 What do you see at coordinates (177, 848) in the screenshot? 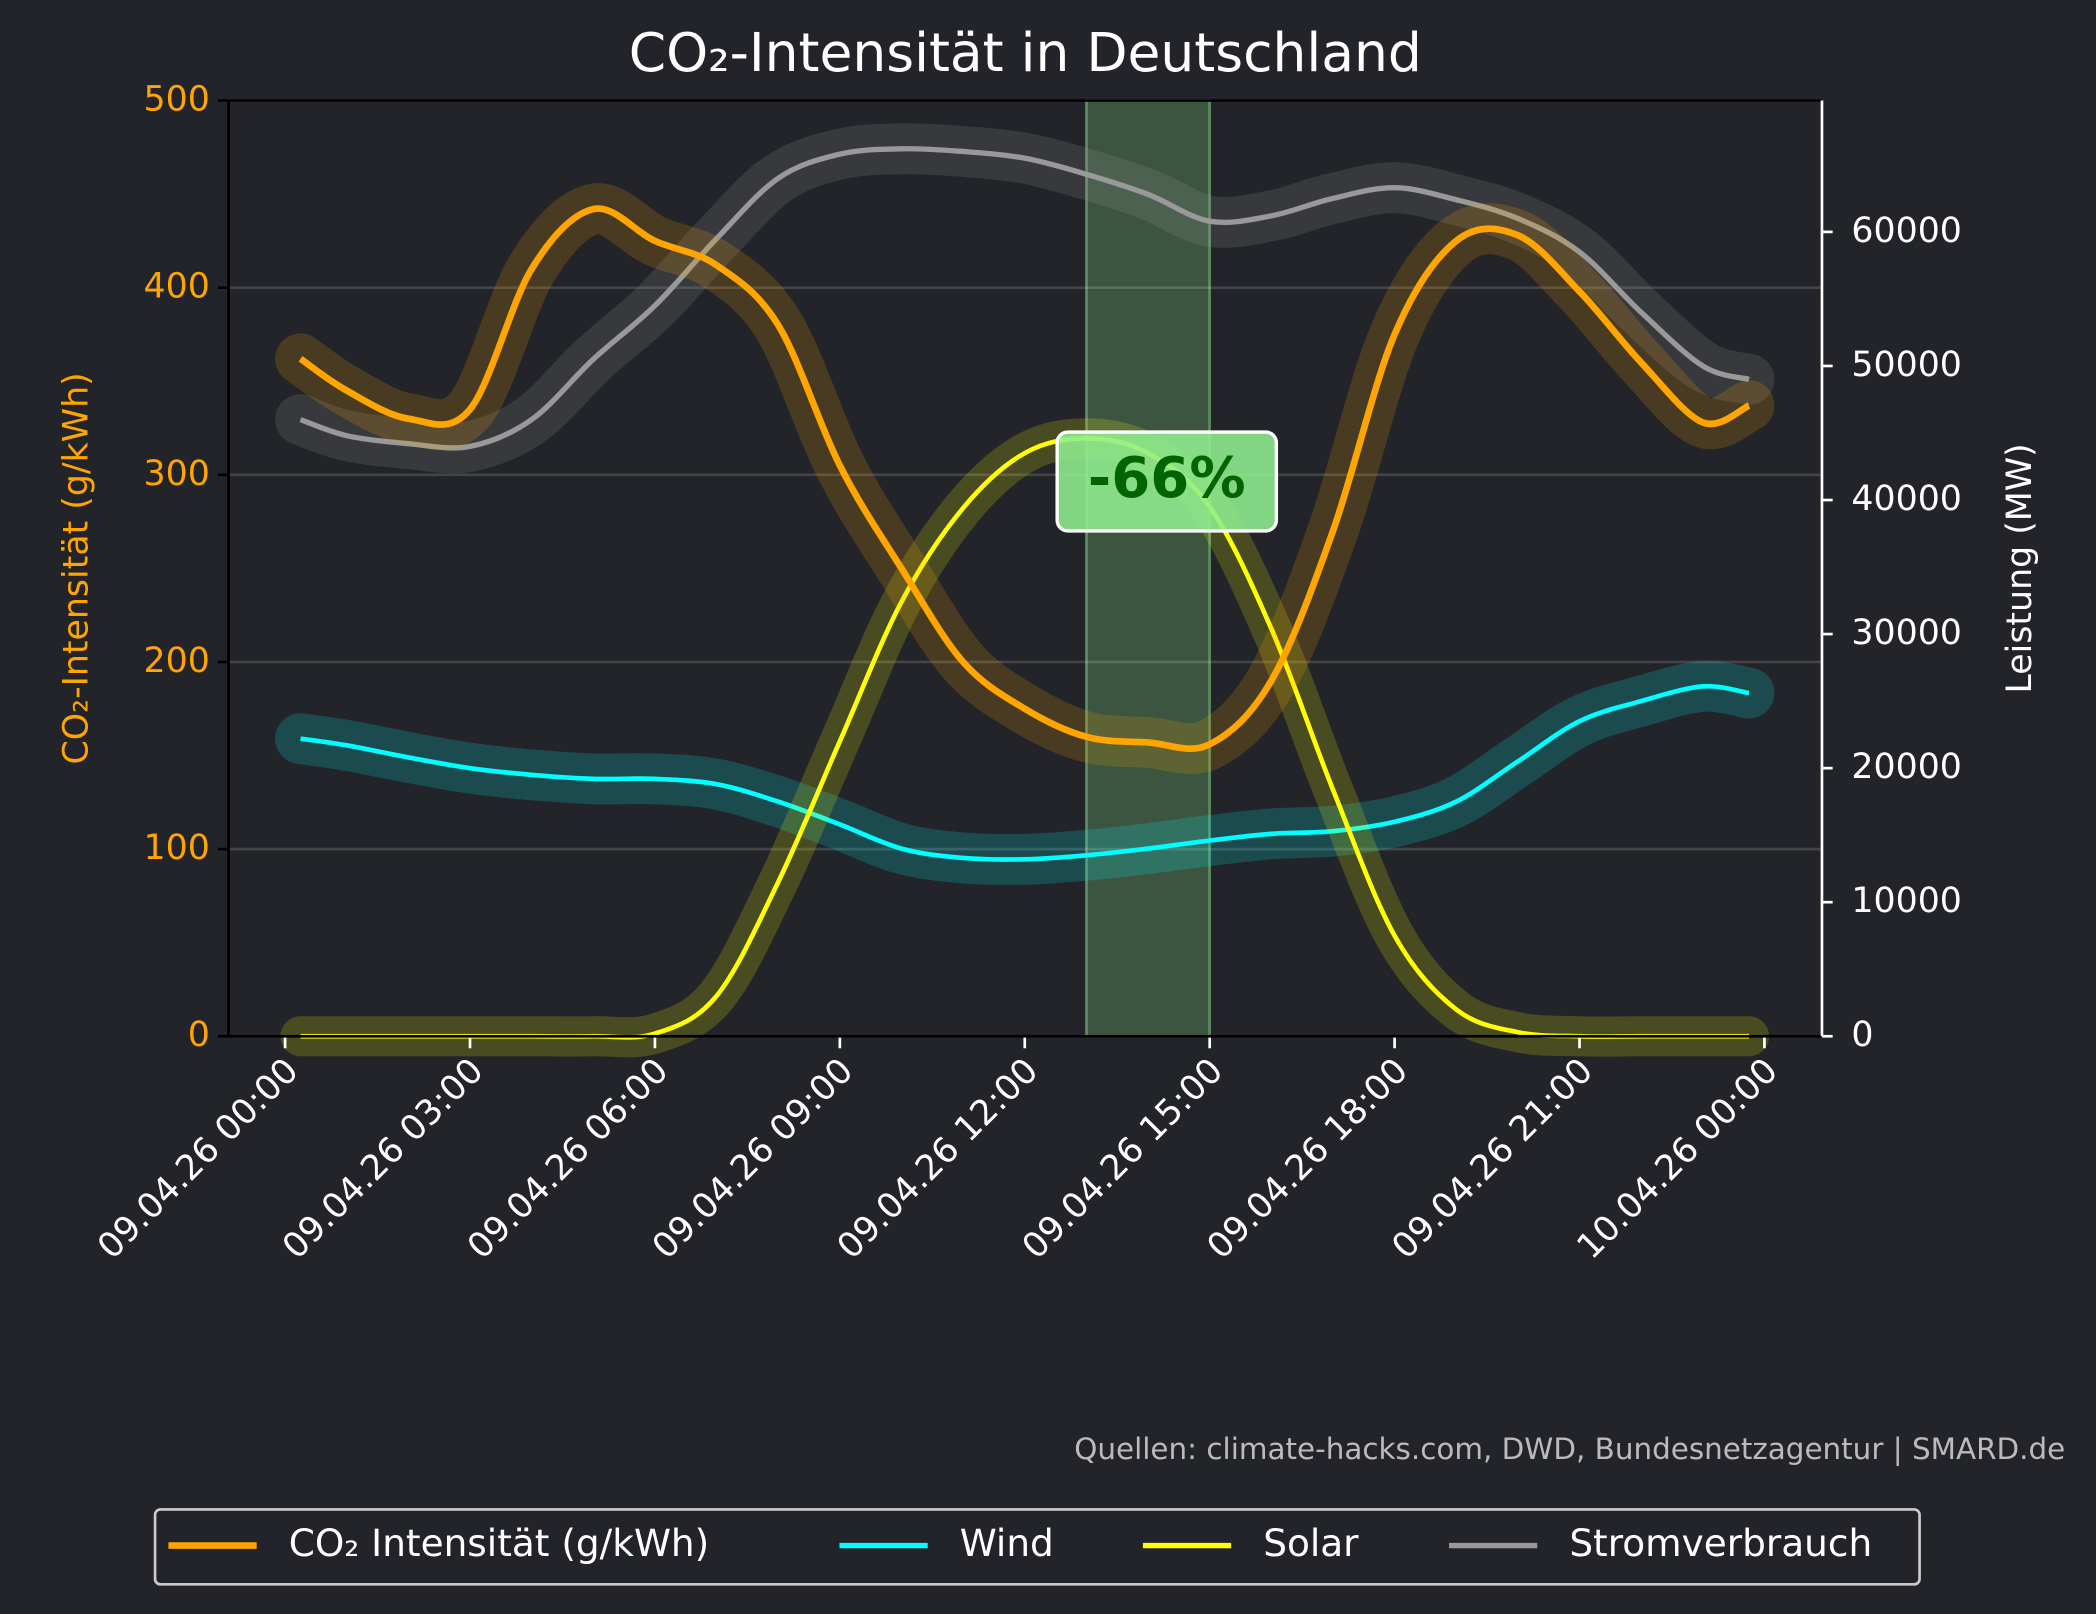
I see `y-tick-label: 100` at bounding box center [177, 848].